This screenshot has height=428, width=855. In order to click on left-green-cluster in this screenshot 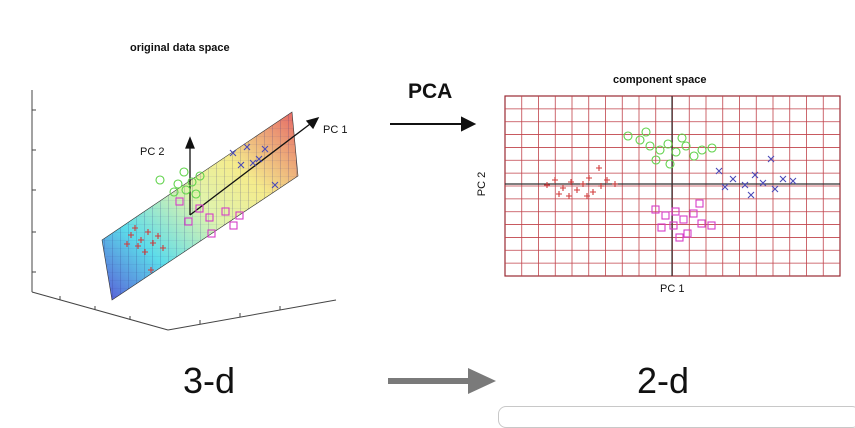, I will do `click(180, 183)`.